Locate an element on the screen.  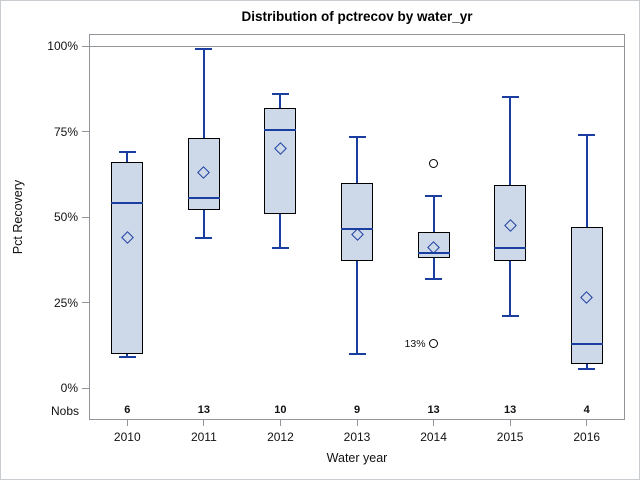
ytick-label: 25% is located at coordinates (65, 302).